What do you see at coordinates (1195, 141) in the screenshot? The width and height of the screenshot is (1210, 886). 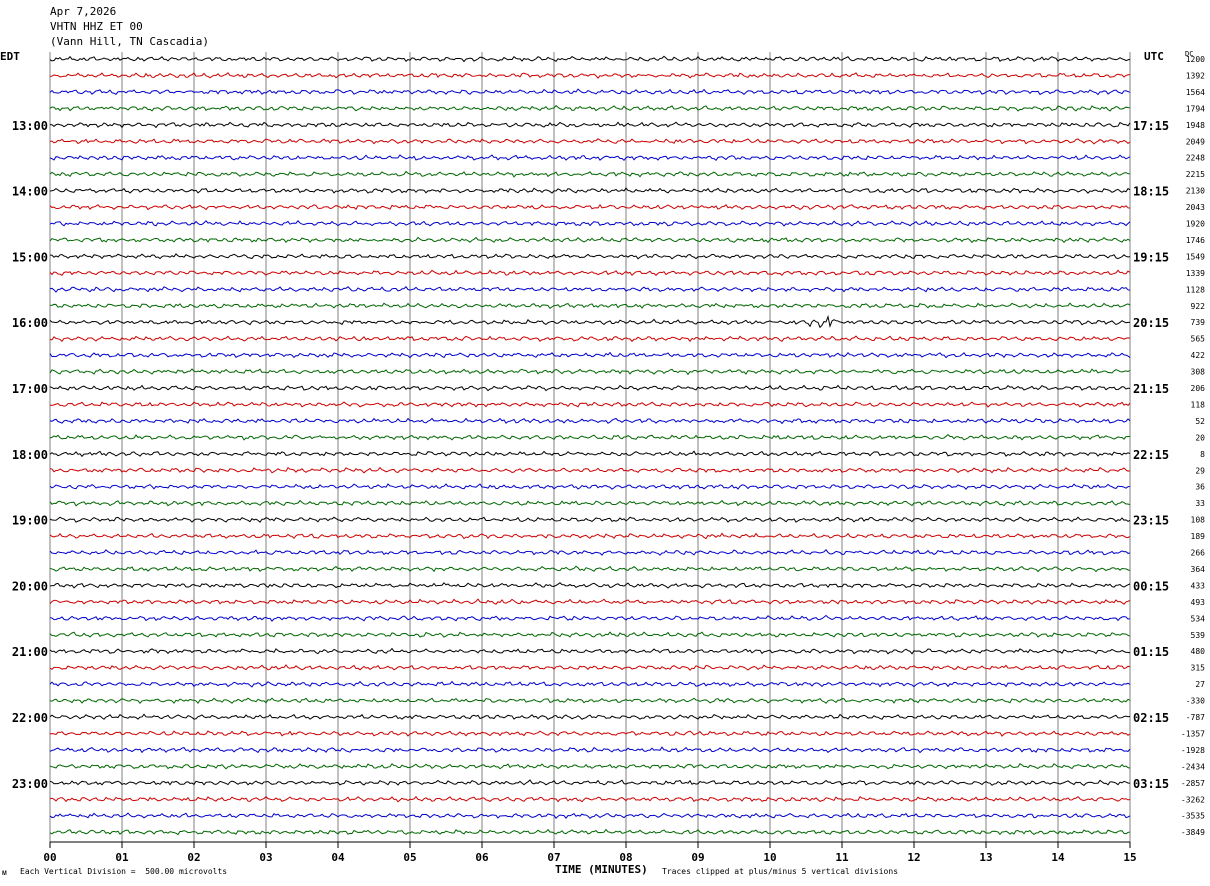 I see `dc-offset-label: 2049` at bounding box center [1195, 141].